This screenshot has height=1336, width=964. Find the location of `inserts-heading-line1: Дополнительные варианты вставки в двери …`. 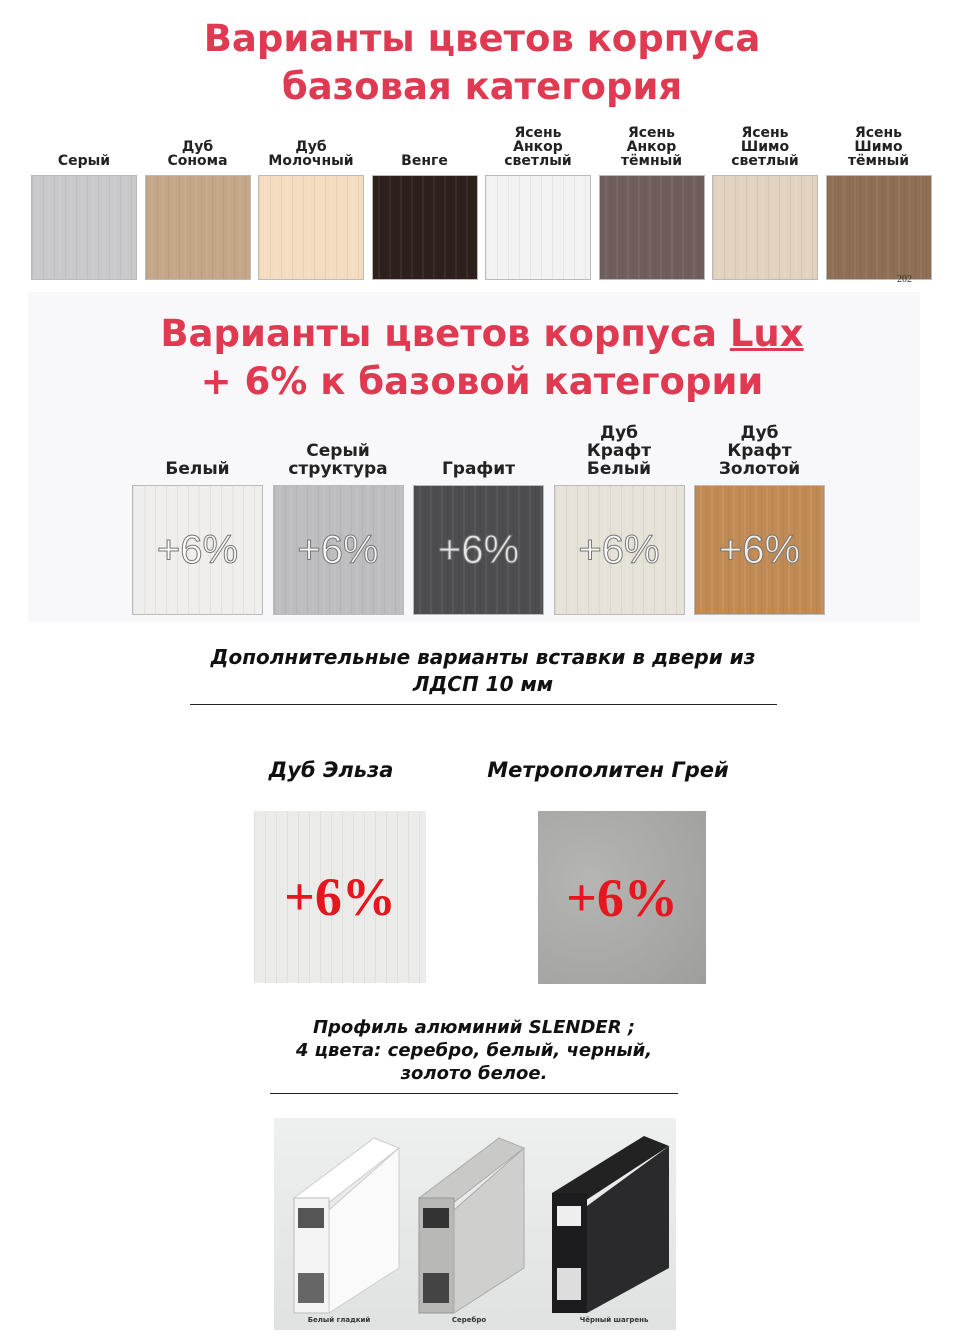

inserts-heading-line1: Дополнительные варианты вставки в двери … is located at coordinates (483, 657).